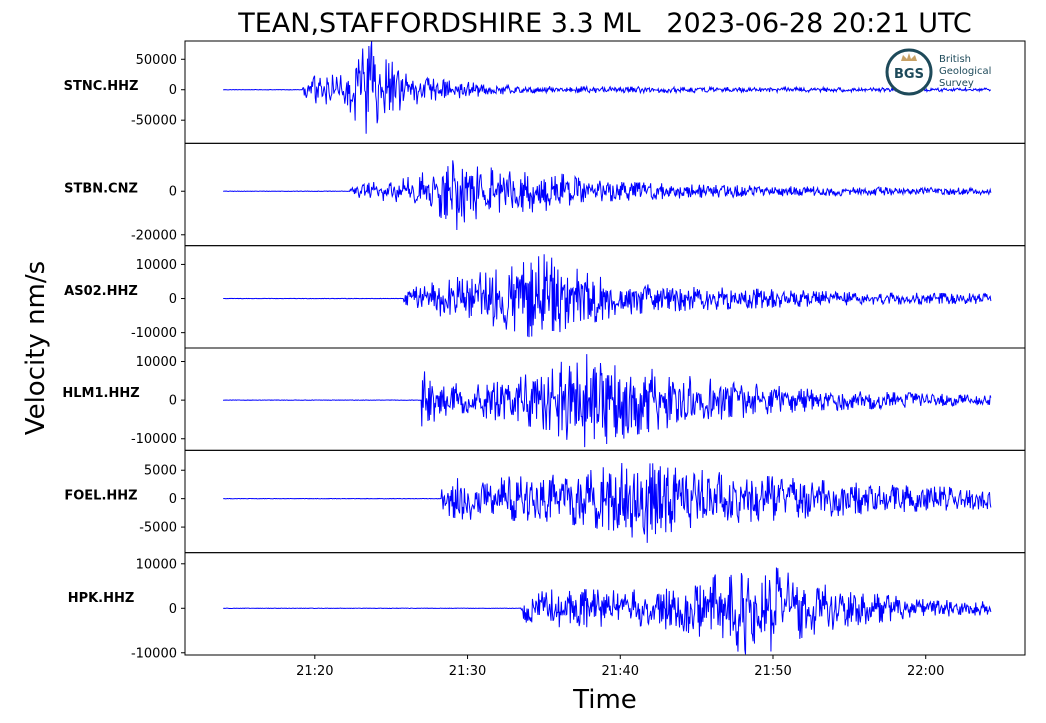 The image size is (1046, 723). What do you see at coordinates (100, 393) in the screenshot?
I see `station-label: HLM1.HHZ` at bounding box center [100, 393].